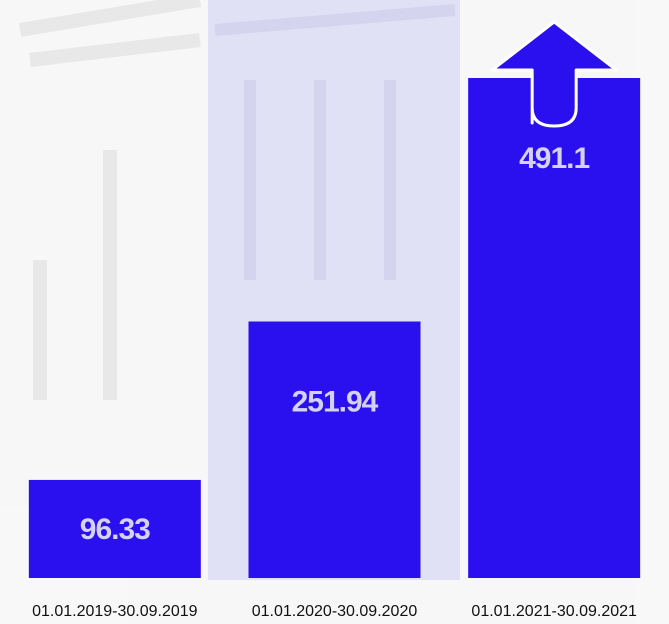 This screenshot has width=669, height=624. Describe the element at coordinates (335, 611) in the screenshot. I see `x-tick-label: 01.01.2020-30.09.2020` at that location.